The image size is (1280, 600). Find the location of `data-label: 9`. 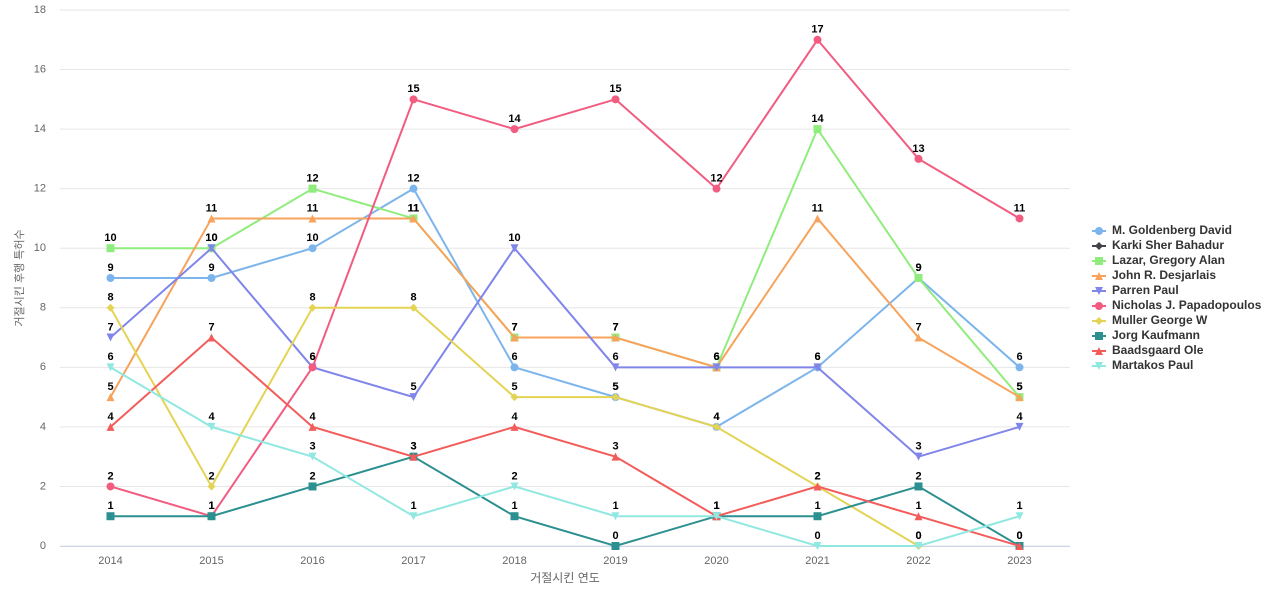

data-label: 9 is located at coordinates (211, 268).